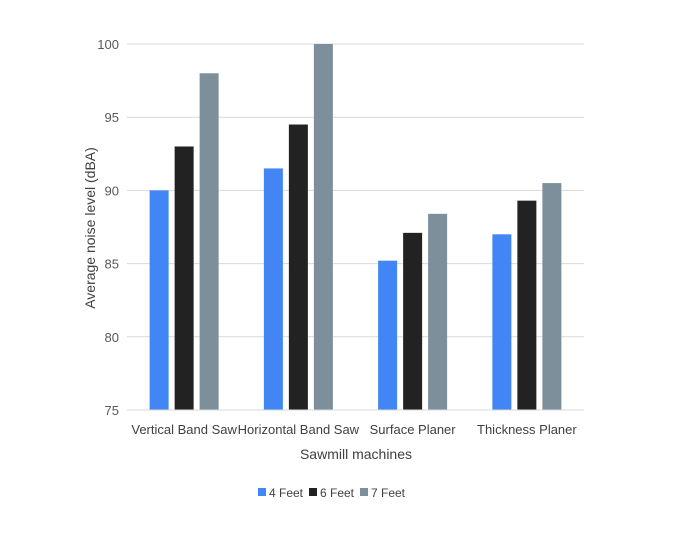  Describe the element at coordinates (108, 227) in the screenshot. I see `y-axis-tick-labels: 75 80 85 90 95 100` at that location.